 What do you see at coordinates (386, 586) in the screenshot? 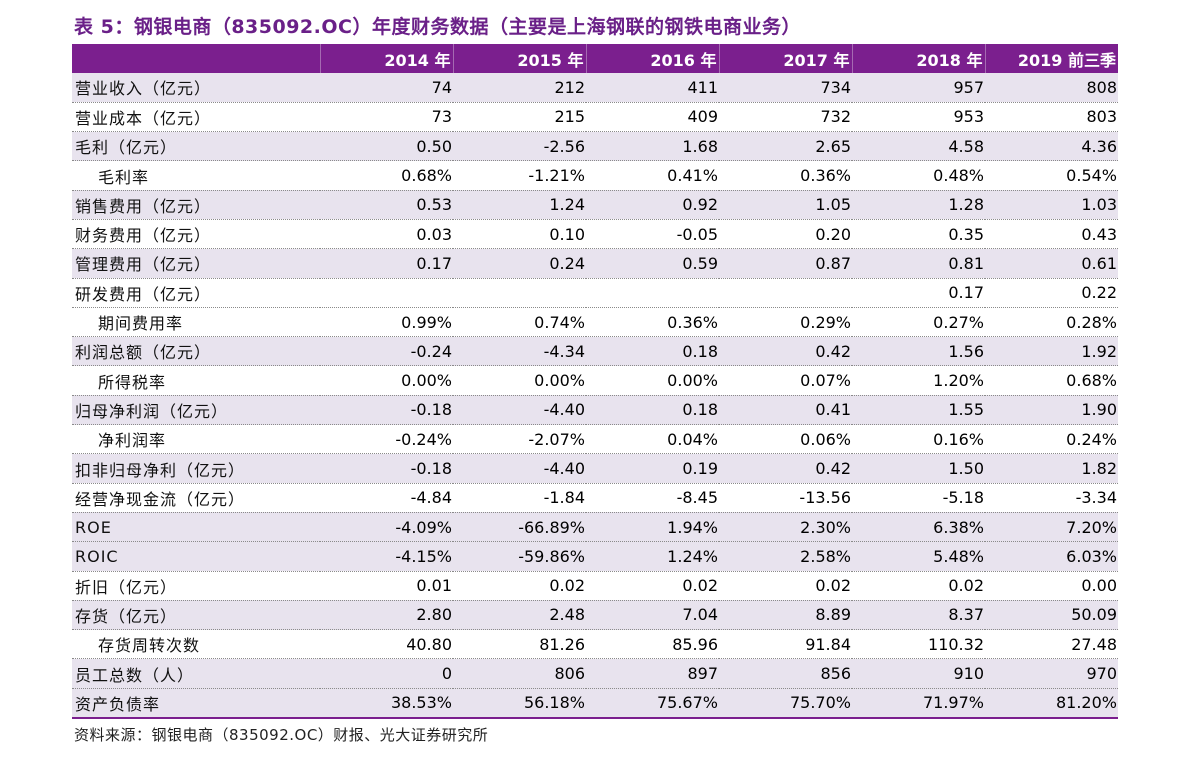
I see `table-cell: 0.01` at bounding box center [386, 586].